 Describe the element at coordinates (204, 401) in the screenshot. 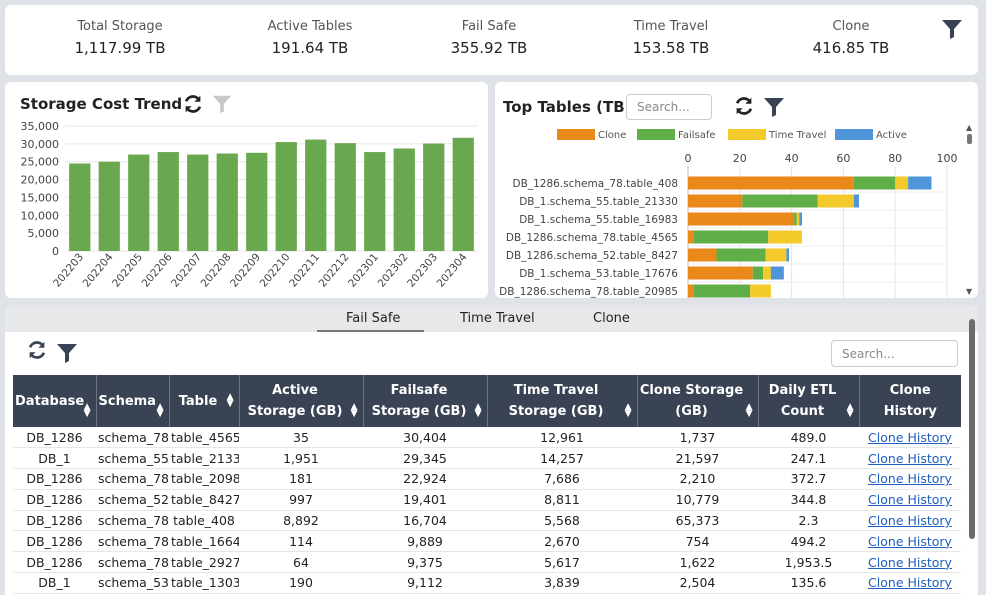

I see `column-header-table: Table ▲ ▼` at that location.